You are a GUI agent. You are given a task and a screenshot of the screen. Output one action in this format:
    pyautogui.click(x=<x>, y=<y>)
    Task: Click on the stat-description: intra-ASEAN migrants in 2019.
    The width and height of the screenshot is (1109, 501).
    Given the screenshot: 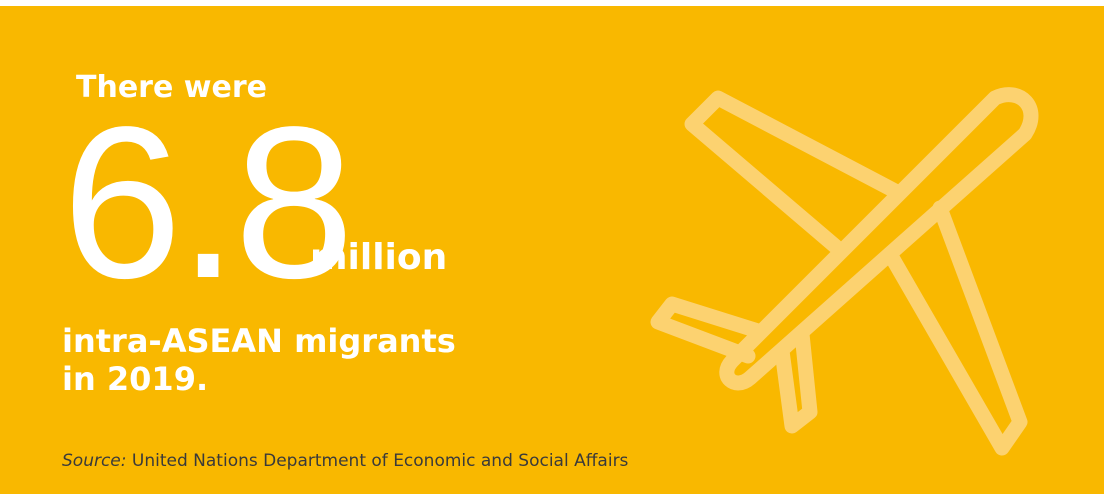 What is the action you would take?
    pyautogui.click(x=259, y=360)
    